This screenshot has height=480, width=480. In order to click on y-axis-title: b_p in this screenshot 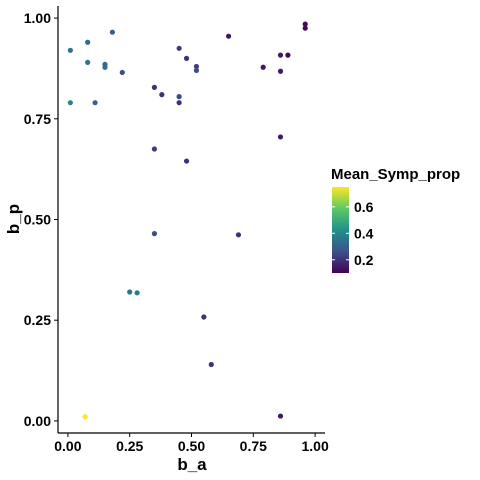, I will do `click(13, 219)`.